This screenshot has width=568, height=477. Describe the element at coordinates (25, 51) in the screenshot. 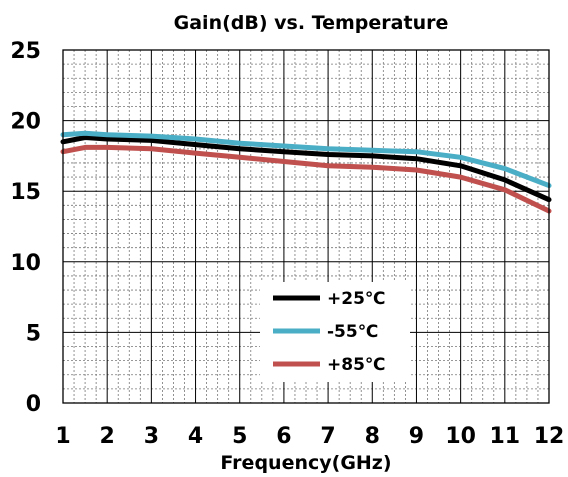

I see `y-tick-label: 25` at that location.